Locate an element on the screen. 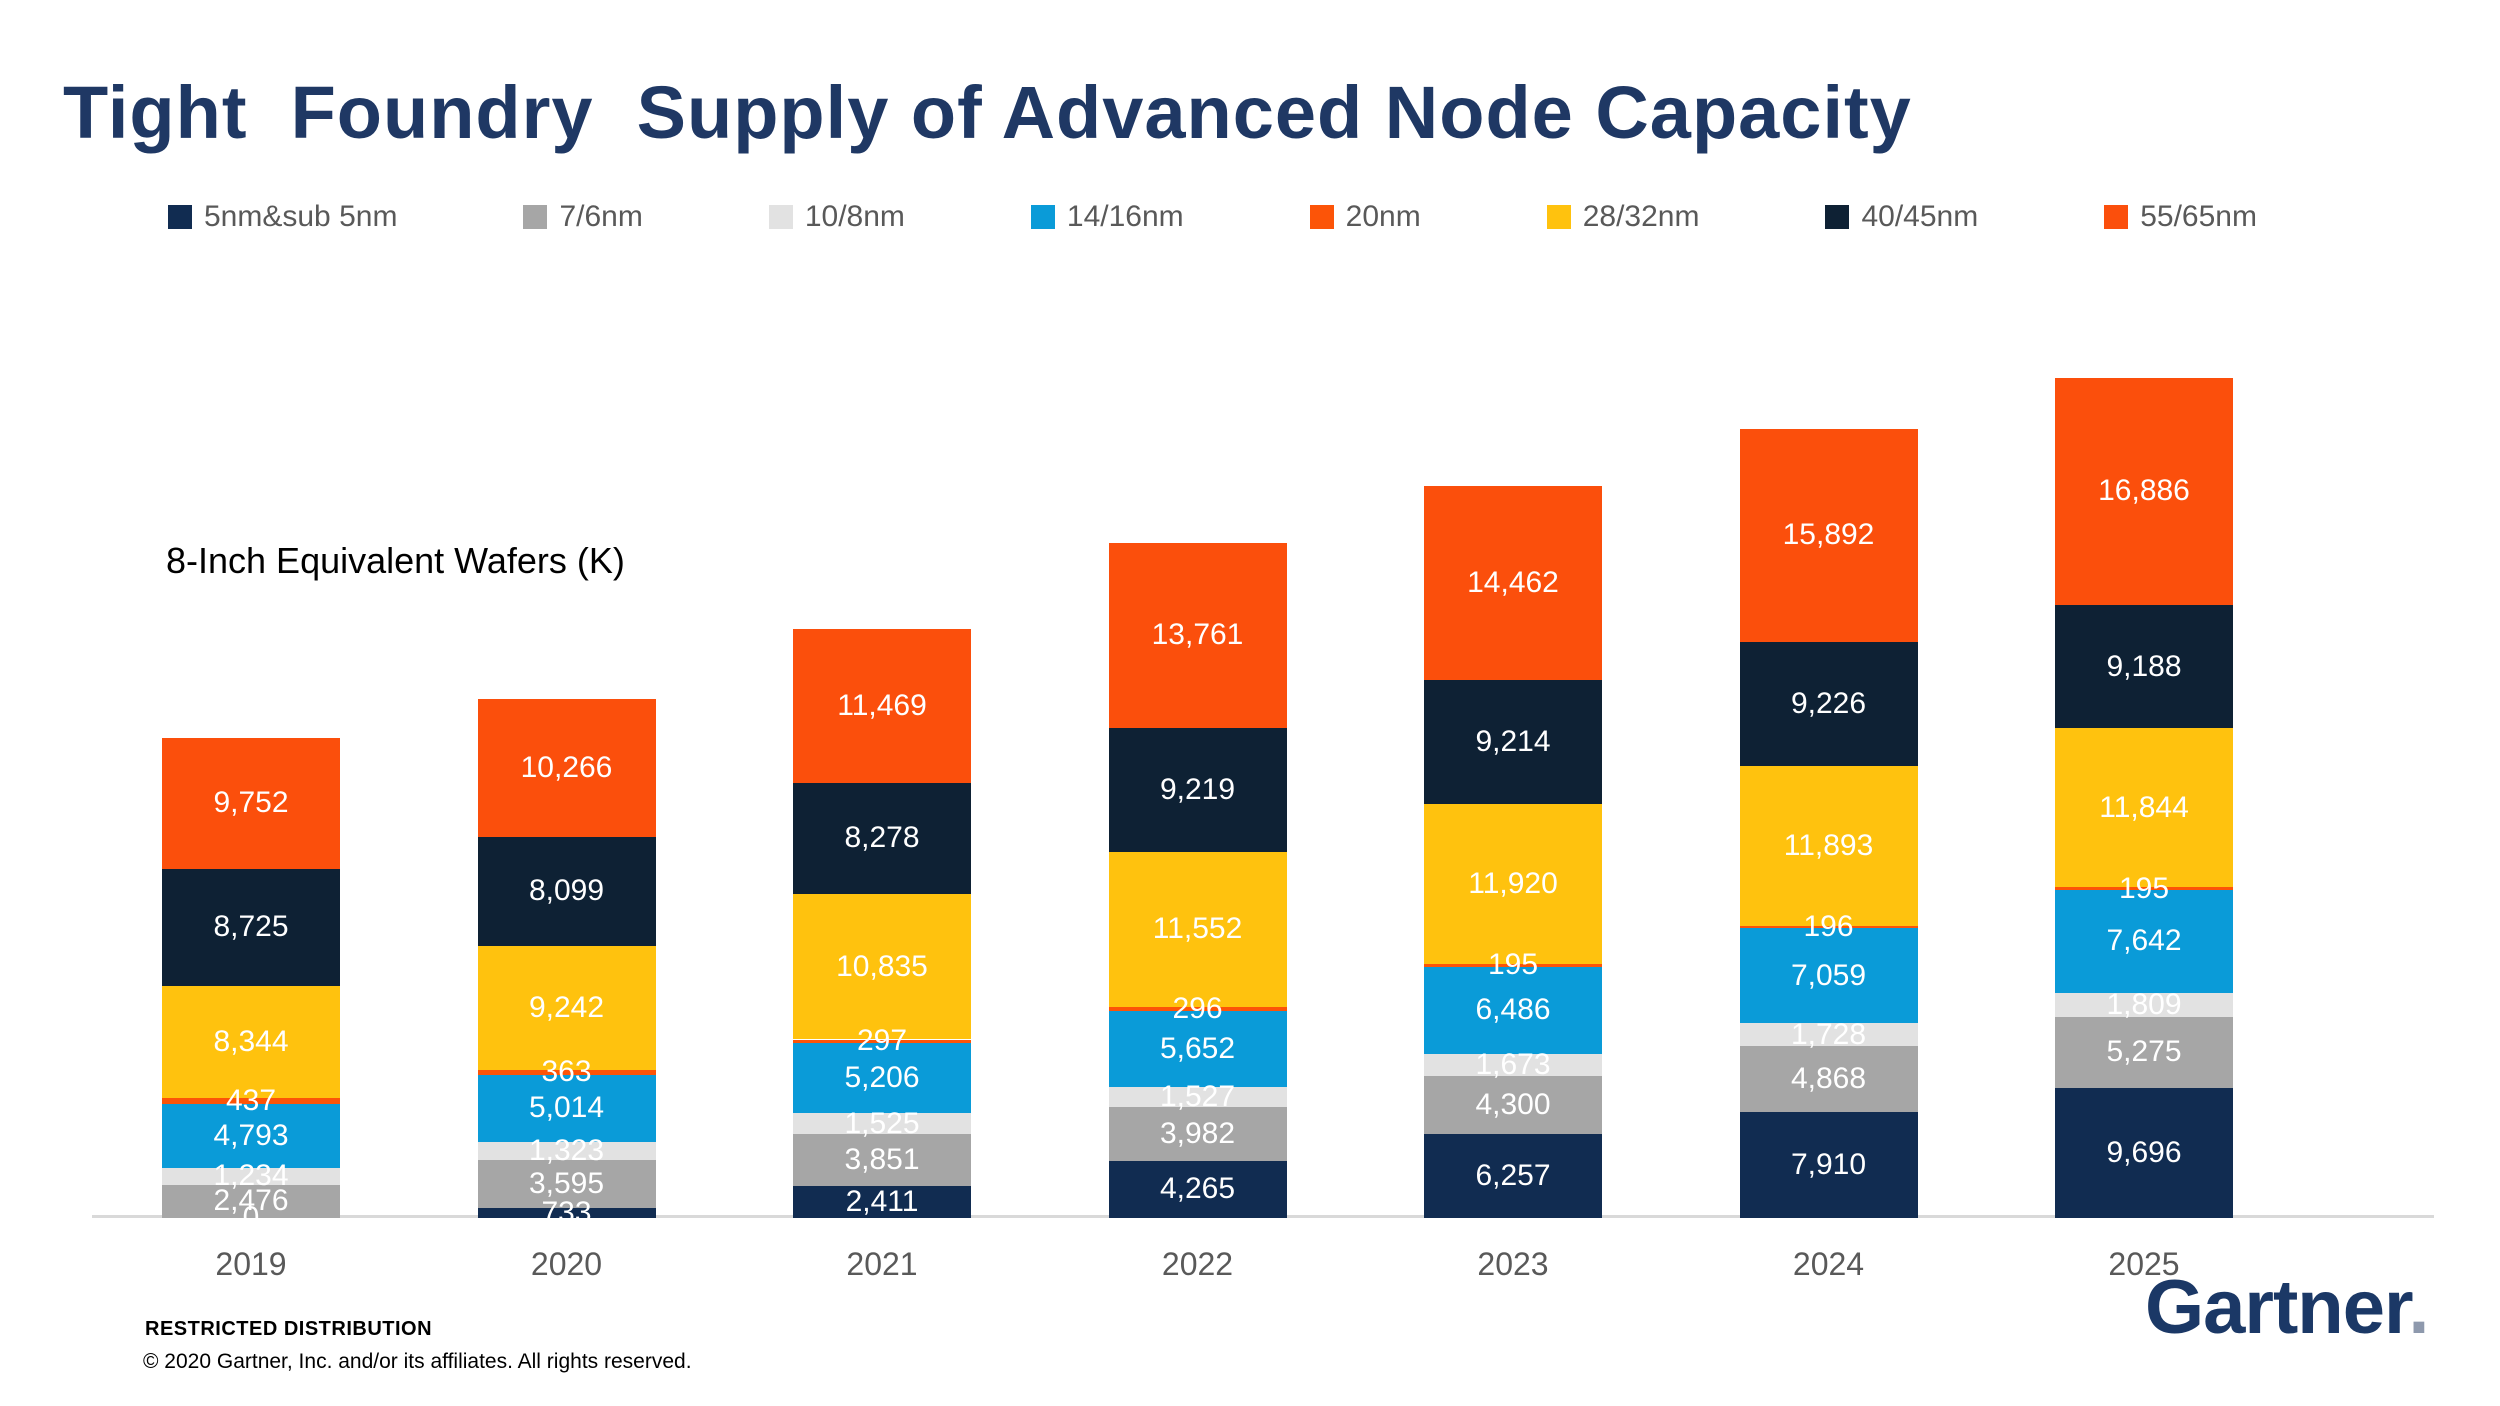 The image size is (2500, 1406). legend-item-5nm-sub-5nm: 5nm&sub 5nm is located at coordinates (282, 217).